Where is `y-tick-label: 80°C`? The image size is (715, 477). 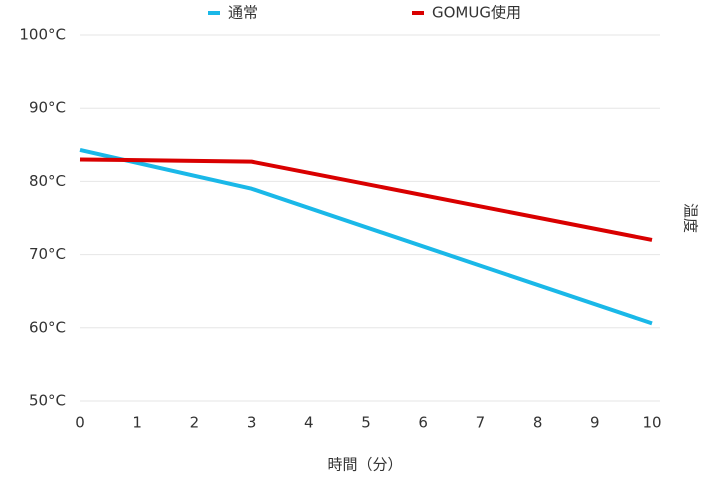
y-tick-label: 80°C is located at coordinates (47, 181).